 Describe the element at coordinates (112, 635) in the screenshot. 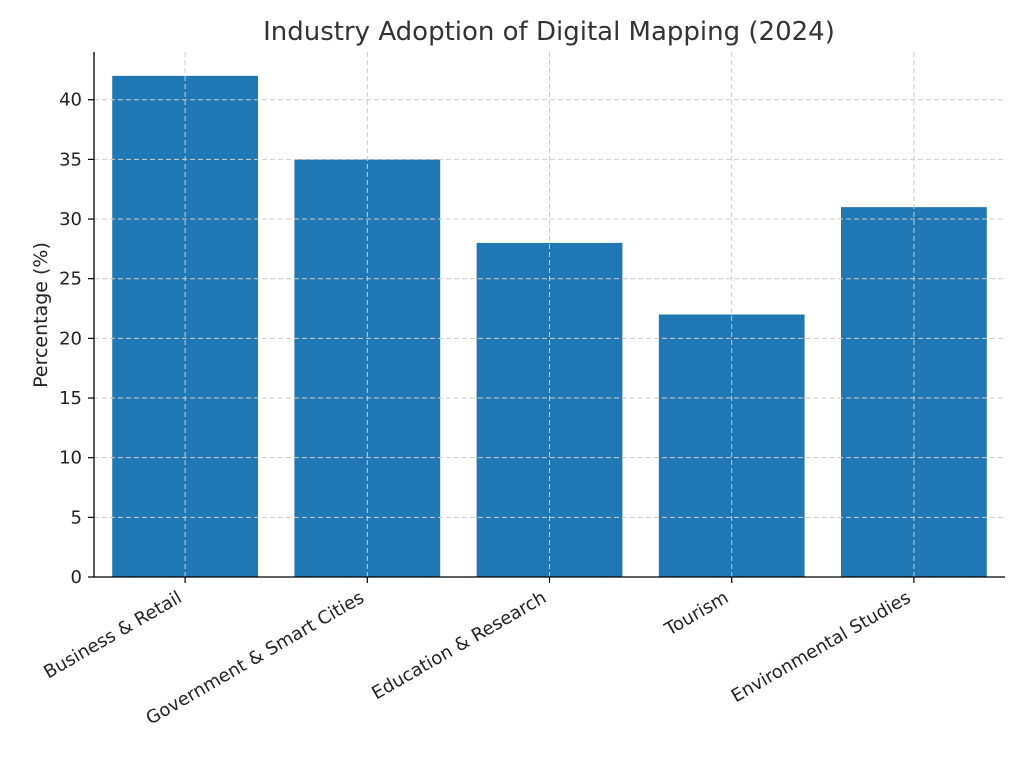

I see `x-tick-label-0: Business & Retail` at that location.